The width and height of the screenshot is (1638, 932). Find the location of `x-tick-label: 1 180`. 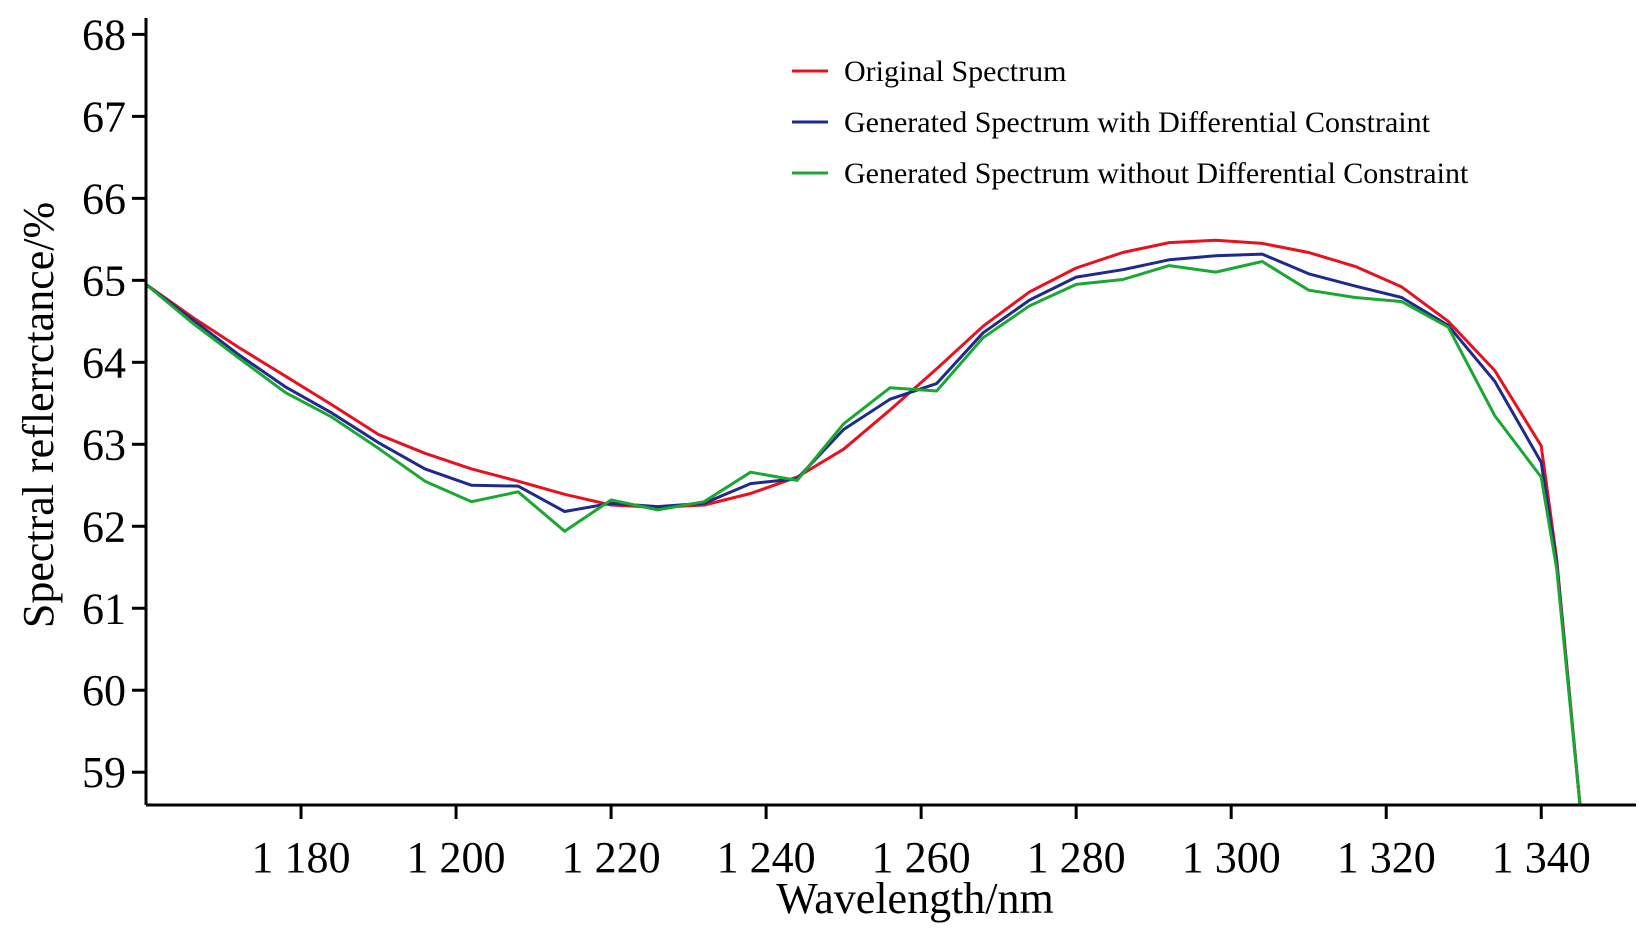

x-tick-label: 1 180 is located at coordinates (301, 857).